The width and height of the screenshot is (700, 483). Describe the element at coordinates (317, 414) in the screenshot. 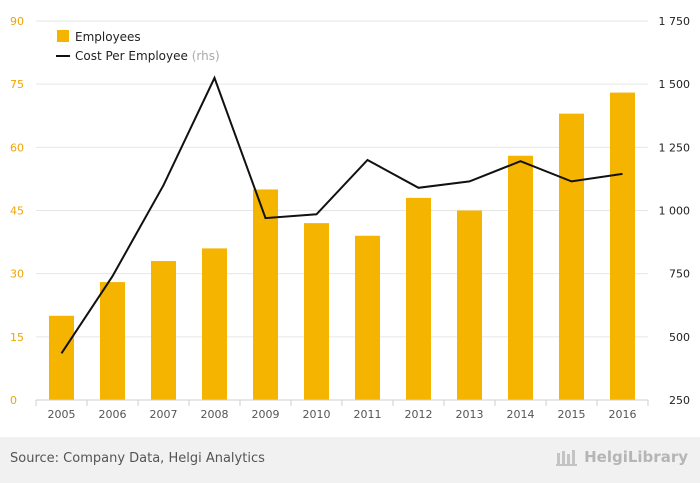

I see `x-tick-label: 2010` at that location.